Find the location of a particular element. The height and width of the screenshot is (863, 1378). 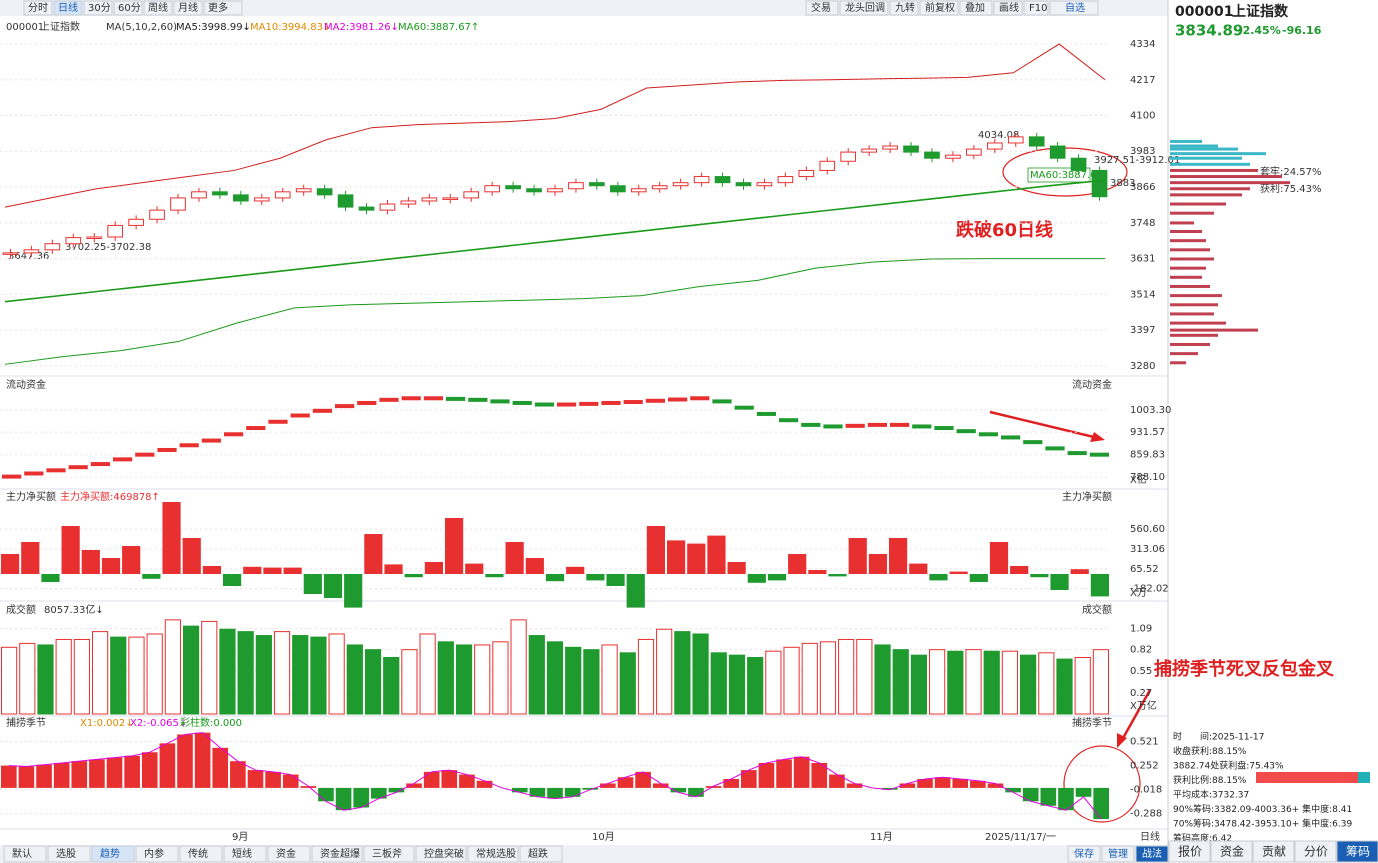

side-tab-label: 资金 is located at coordinates (1232, 851).